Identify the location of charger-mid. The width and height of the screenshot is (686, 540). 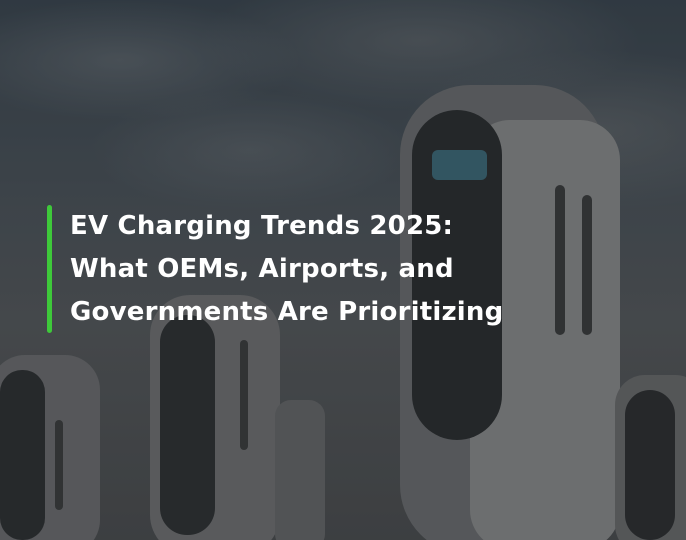
(237, 417).